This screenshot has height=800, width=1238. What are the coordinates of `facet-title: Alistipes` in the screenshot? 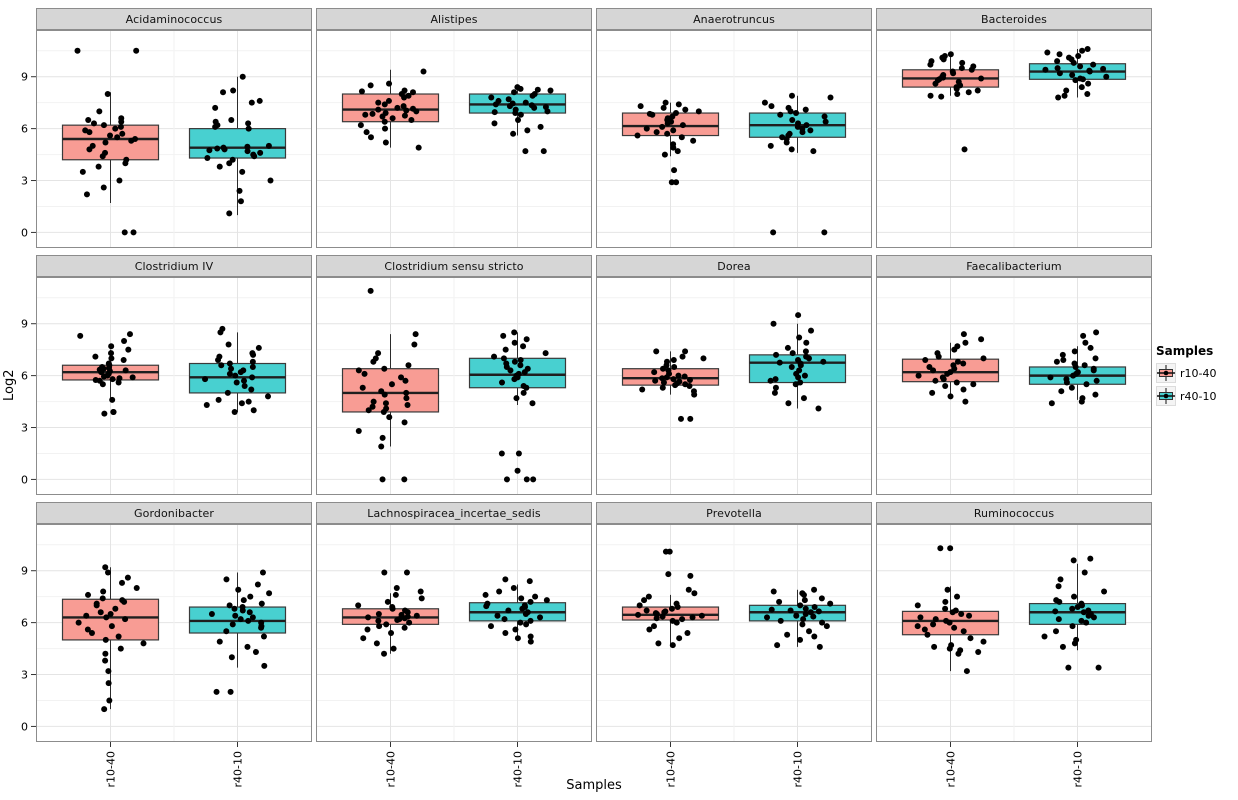 It's located at (454, 19).